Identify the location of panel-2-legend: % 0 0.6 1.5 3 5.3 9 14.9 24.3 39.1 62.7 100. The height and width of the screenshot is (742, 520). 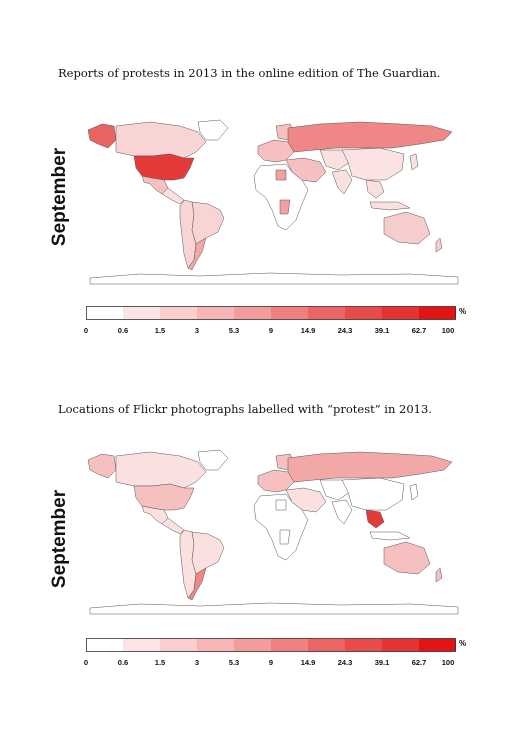
(275, 655).